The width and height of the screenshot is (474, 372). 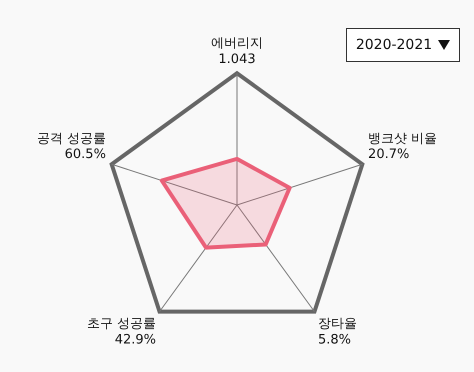 What do you see at coordinates (403, 138) in the screenshot?
I see `spoke-label: 뱅크샷 비율` at bounding box center [403, 138].